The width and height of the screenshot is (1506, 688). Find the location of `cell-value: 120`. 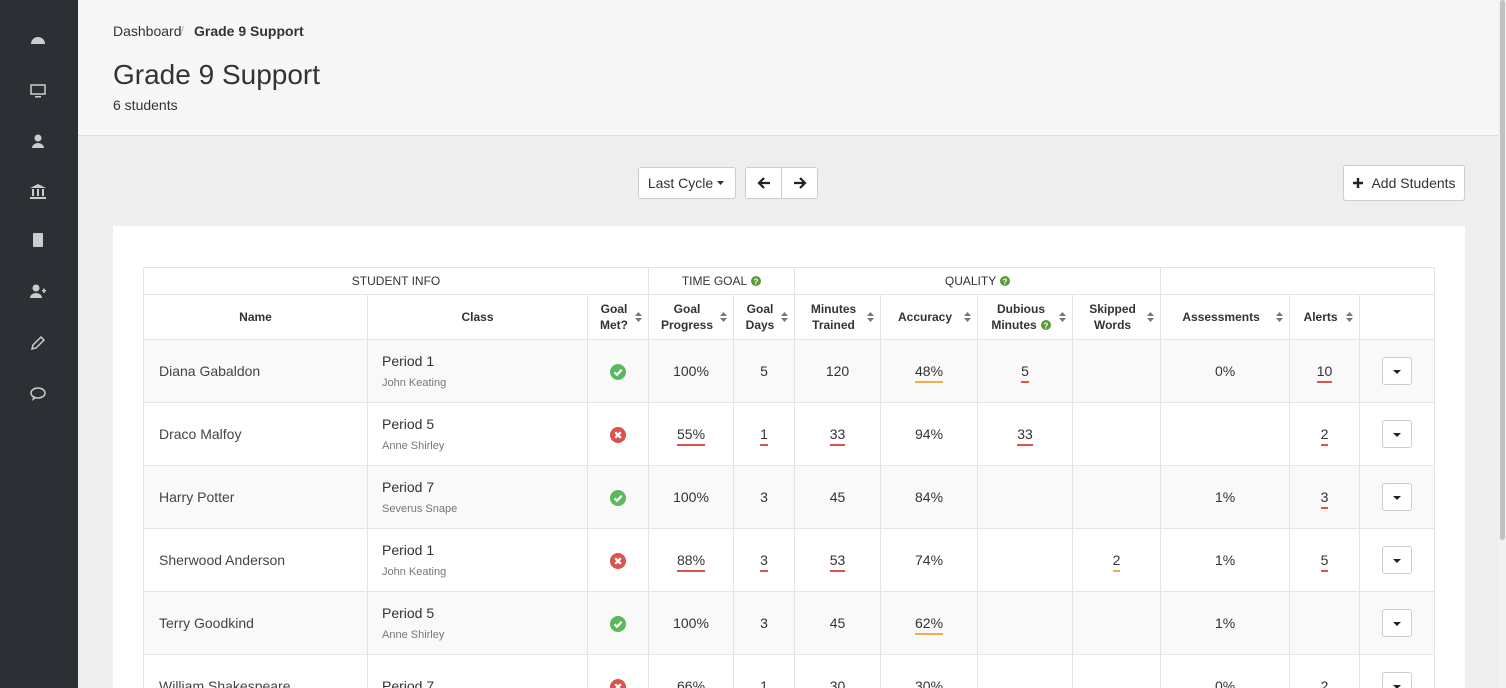

cell-value: 120 is located at coordinates (837, 371).